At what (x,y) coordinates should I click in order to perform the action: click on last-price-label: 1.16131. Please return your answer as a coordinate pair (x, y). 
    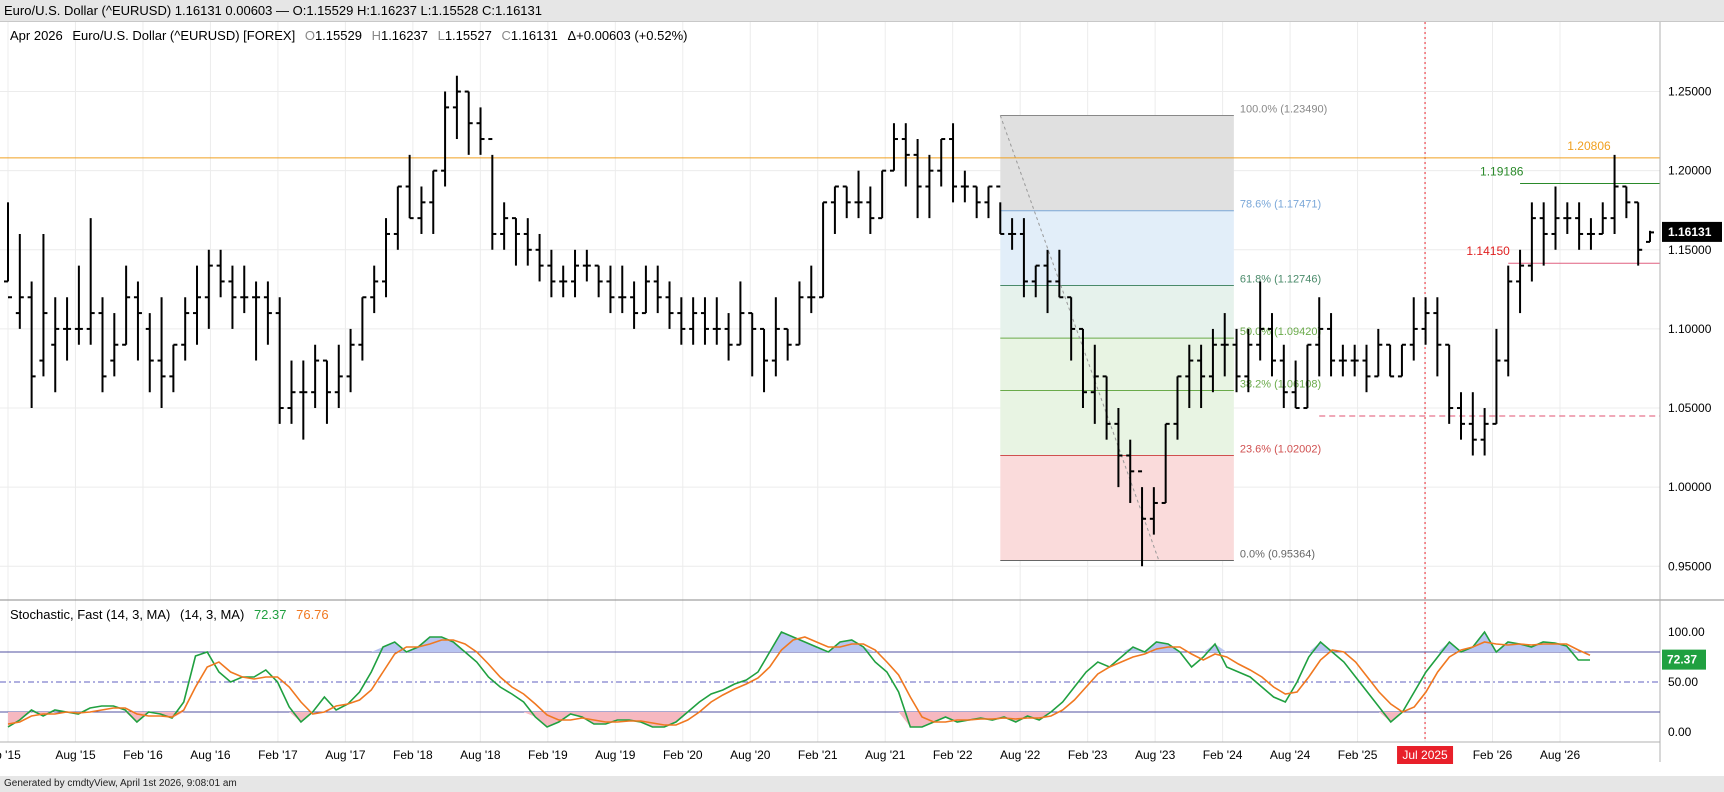
    Looking at the image, I should click on (1690, 232).